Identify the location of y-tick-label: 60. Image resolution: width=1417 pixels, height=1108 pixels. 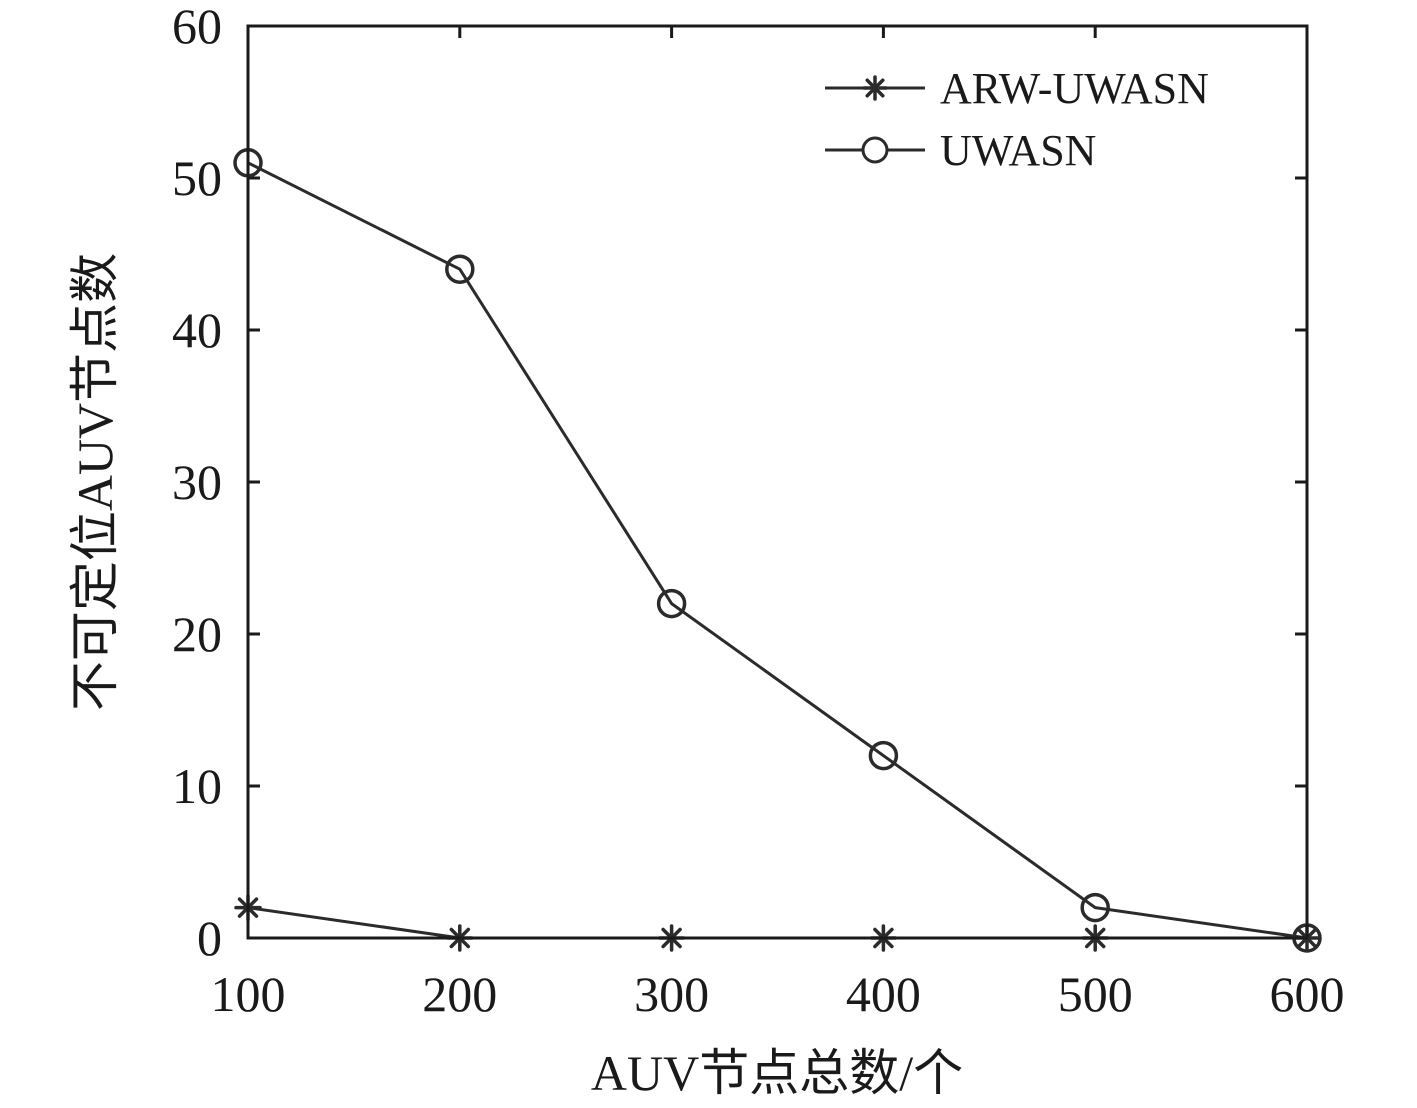
(197, 27).